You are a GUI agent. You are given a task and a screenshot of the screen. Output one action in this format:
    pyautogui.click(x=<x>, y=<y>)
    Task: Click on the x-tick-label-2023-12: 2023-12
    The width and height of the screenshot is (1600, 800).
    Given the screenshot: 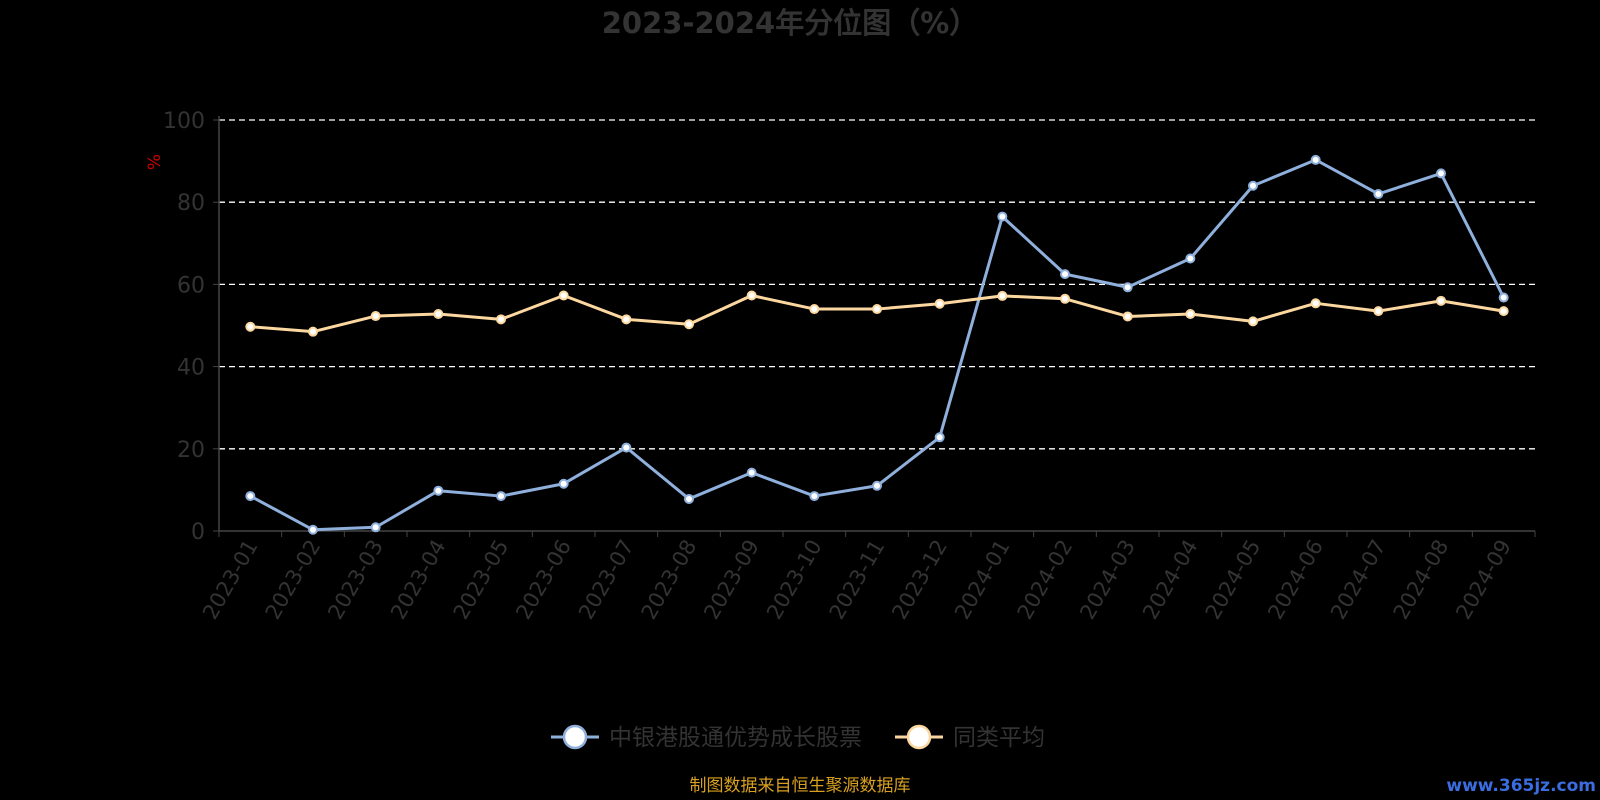 What is the action you would take?
    pyautogui.click(x=919, y=580)
    